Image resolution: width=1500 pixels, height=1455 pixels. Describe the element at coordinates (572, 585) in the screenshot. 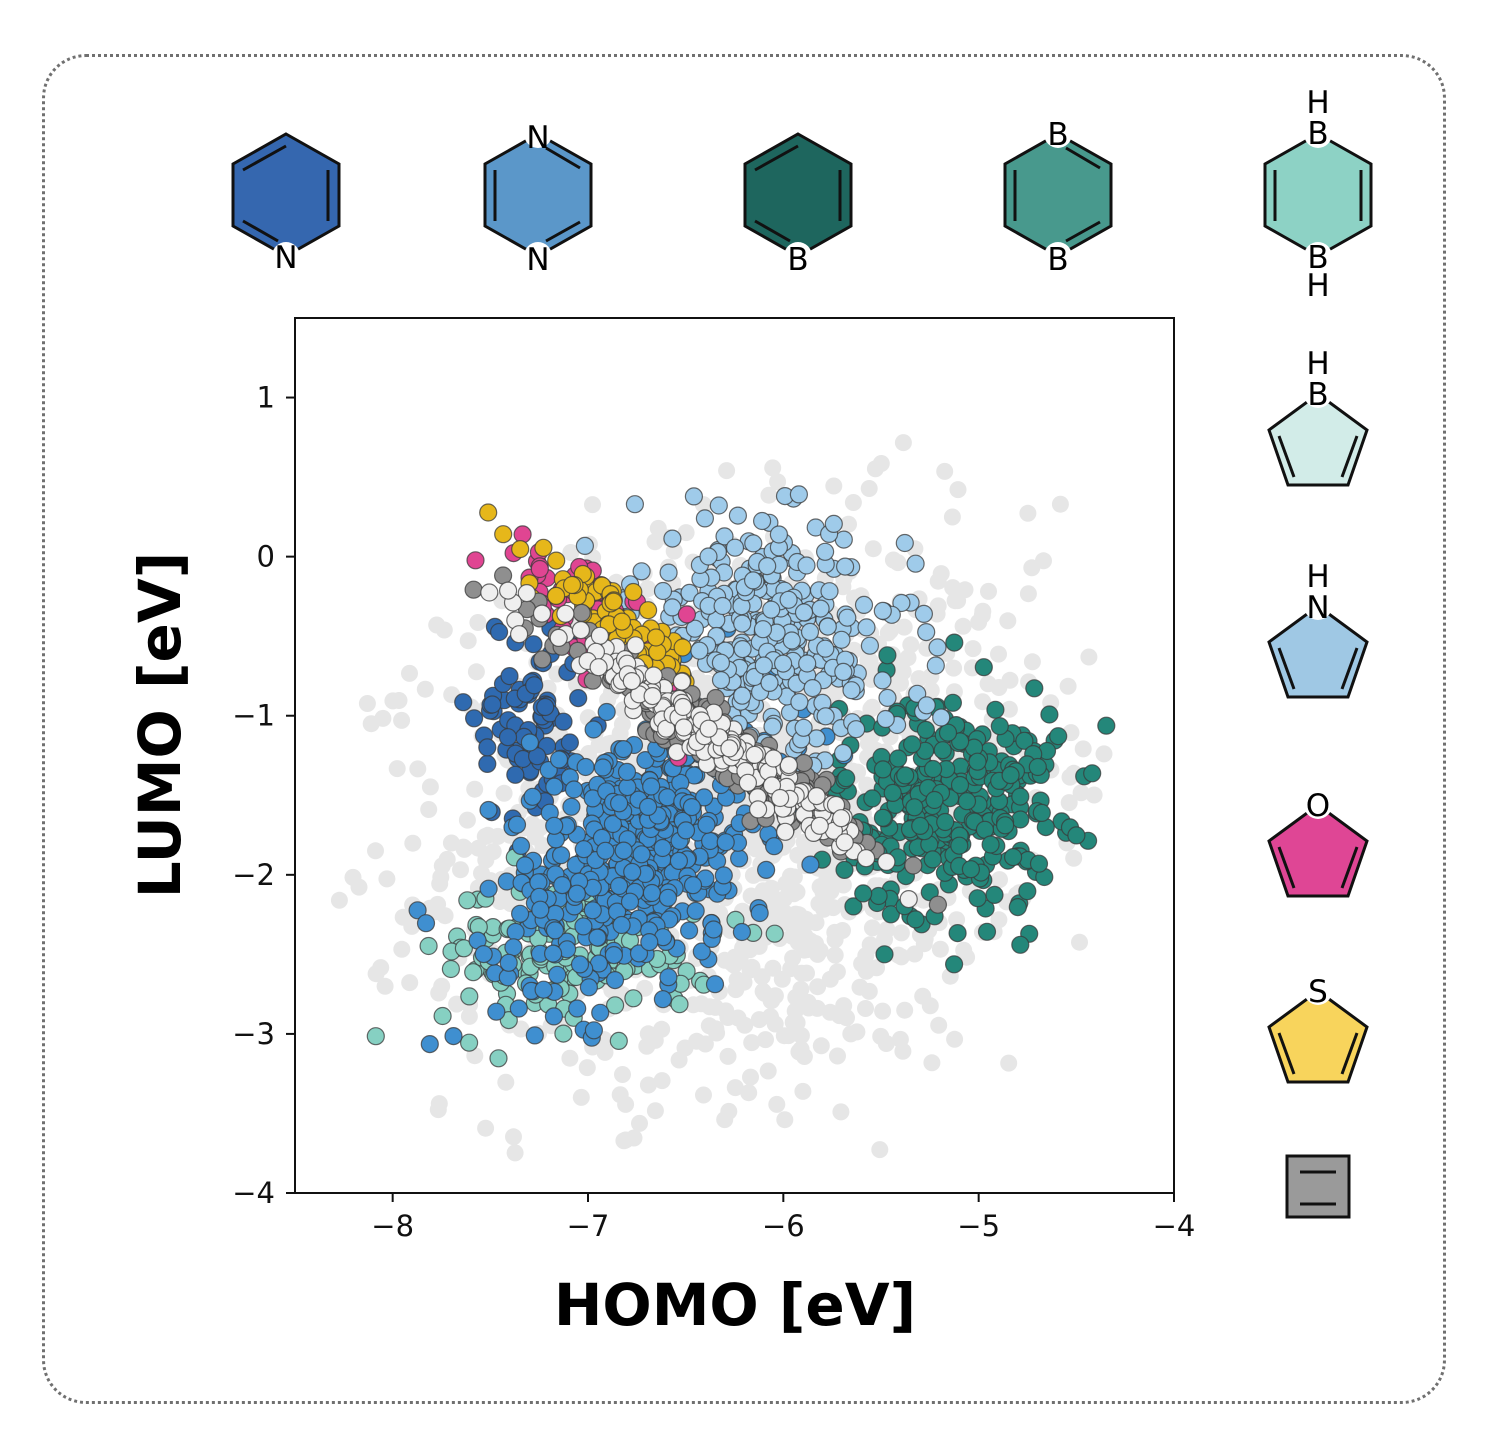

I see `thiophene-point` at that location.